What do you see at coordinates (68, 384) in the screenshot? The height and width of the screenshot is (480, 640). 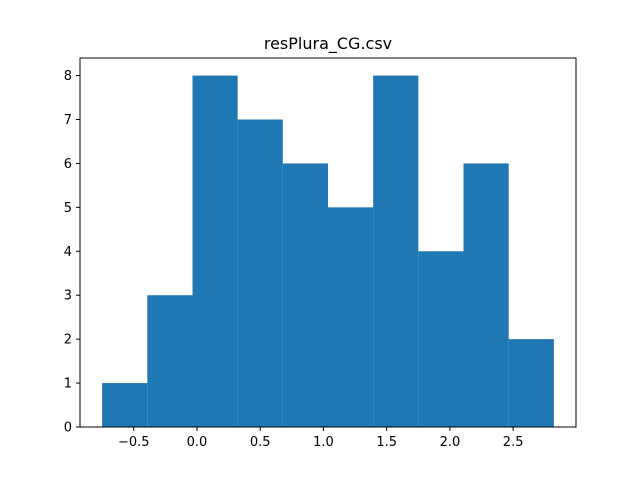 I see `y-tick-label: 1` at bounding box center [68, 384].